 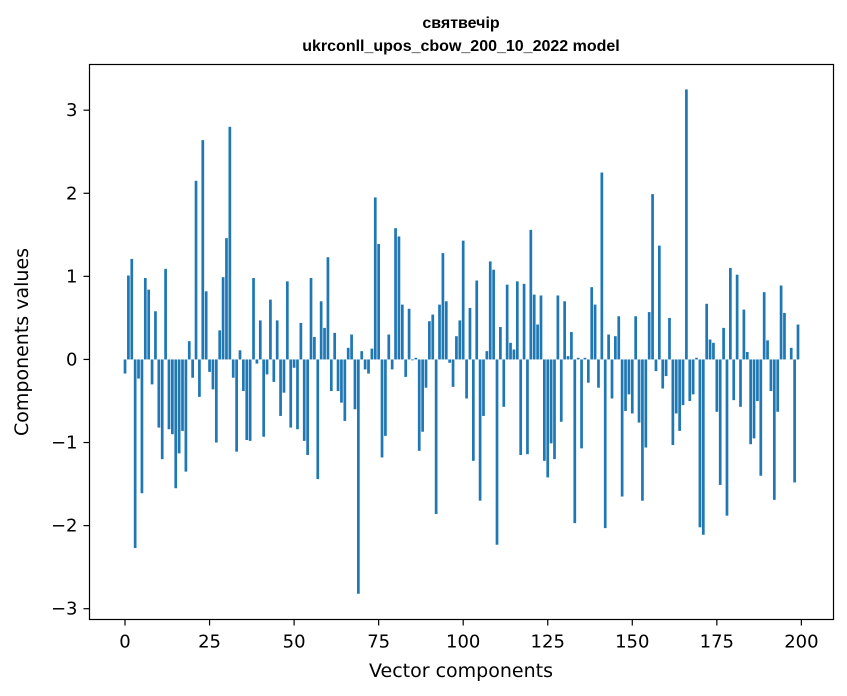 What do you see at coordinates (463, 642) in the screenshot?
I see `x-tick-label: 100` at bounding box center [463, 642].